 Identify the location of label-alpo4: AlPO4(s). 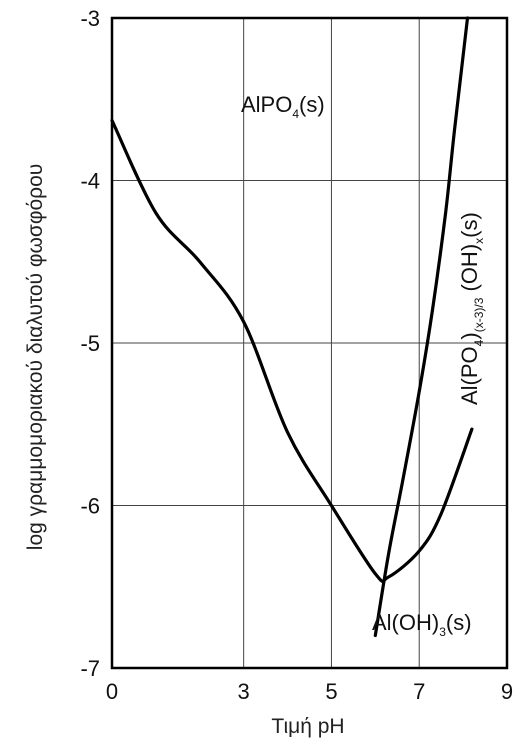
(283, 106).